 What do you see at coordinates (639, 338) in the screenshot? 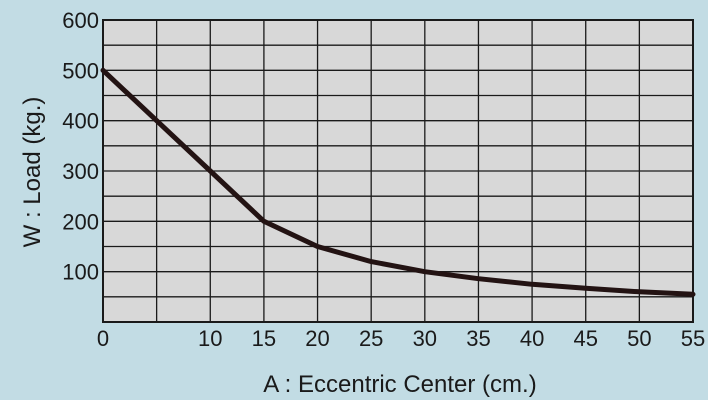
I see `x-tick-label: 50` at bounding box center [639, 338].